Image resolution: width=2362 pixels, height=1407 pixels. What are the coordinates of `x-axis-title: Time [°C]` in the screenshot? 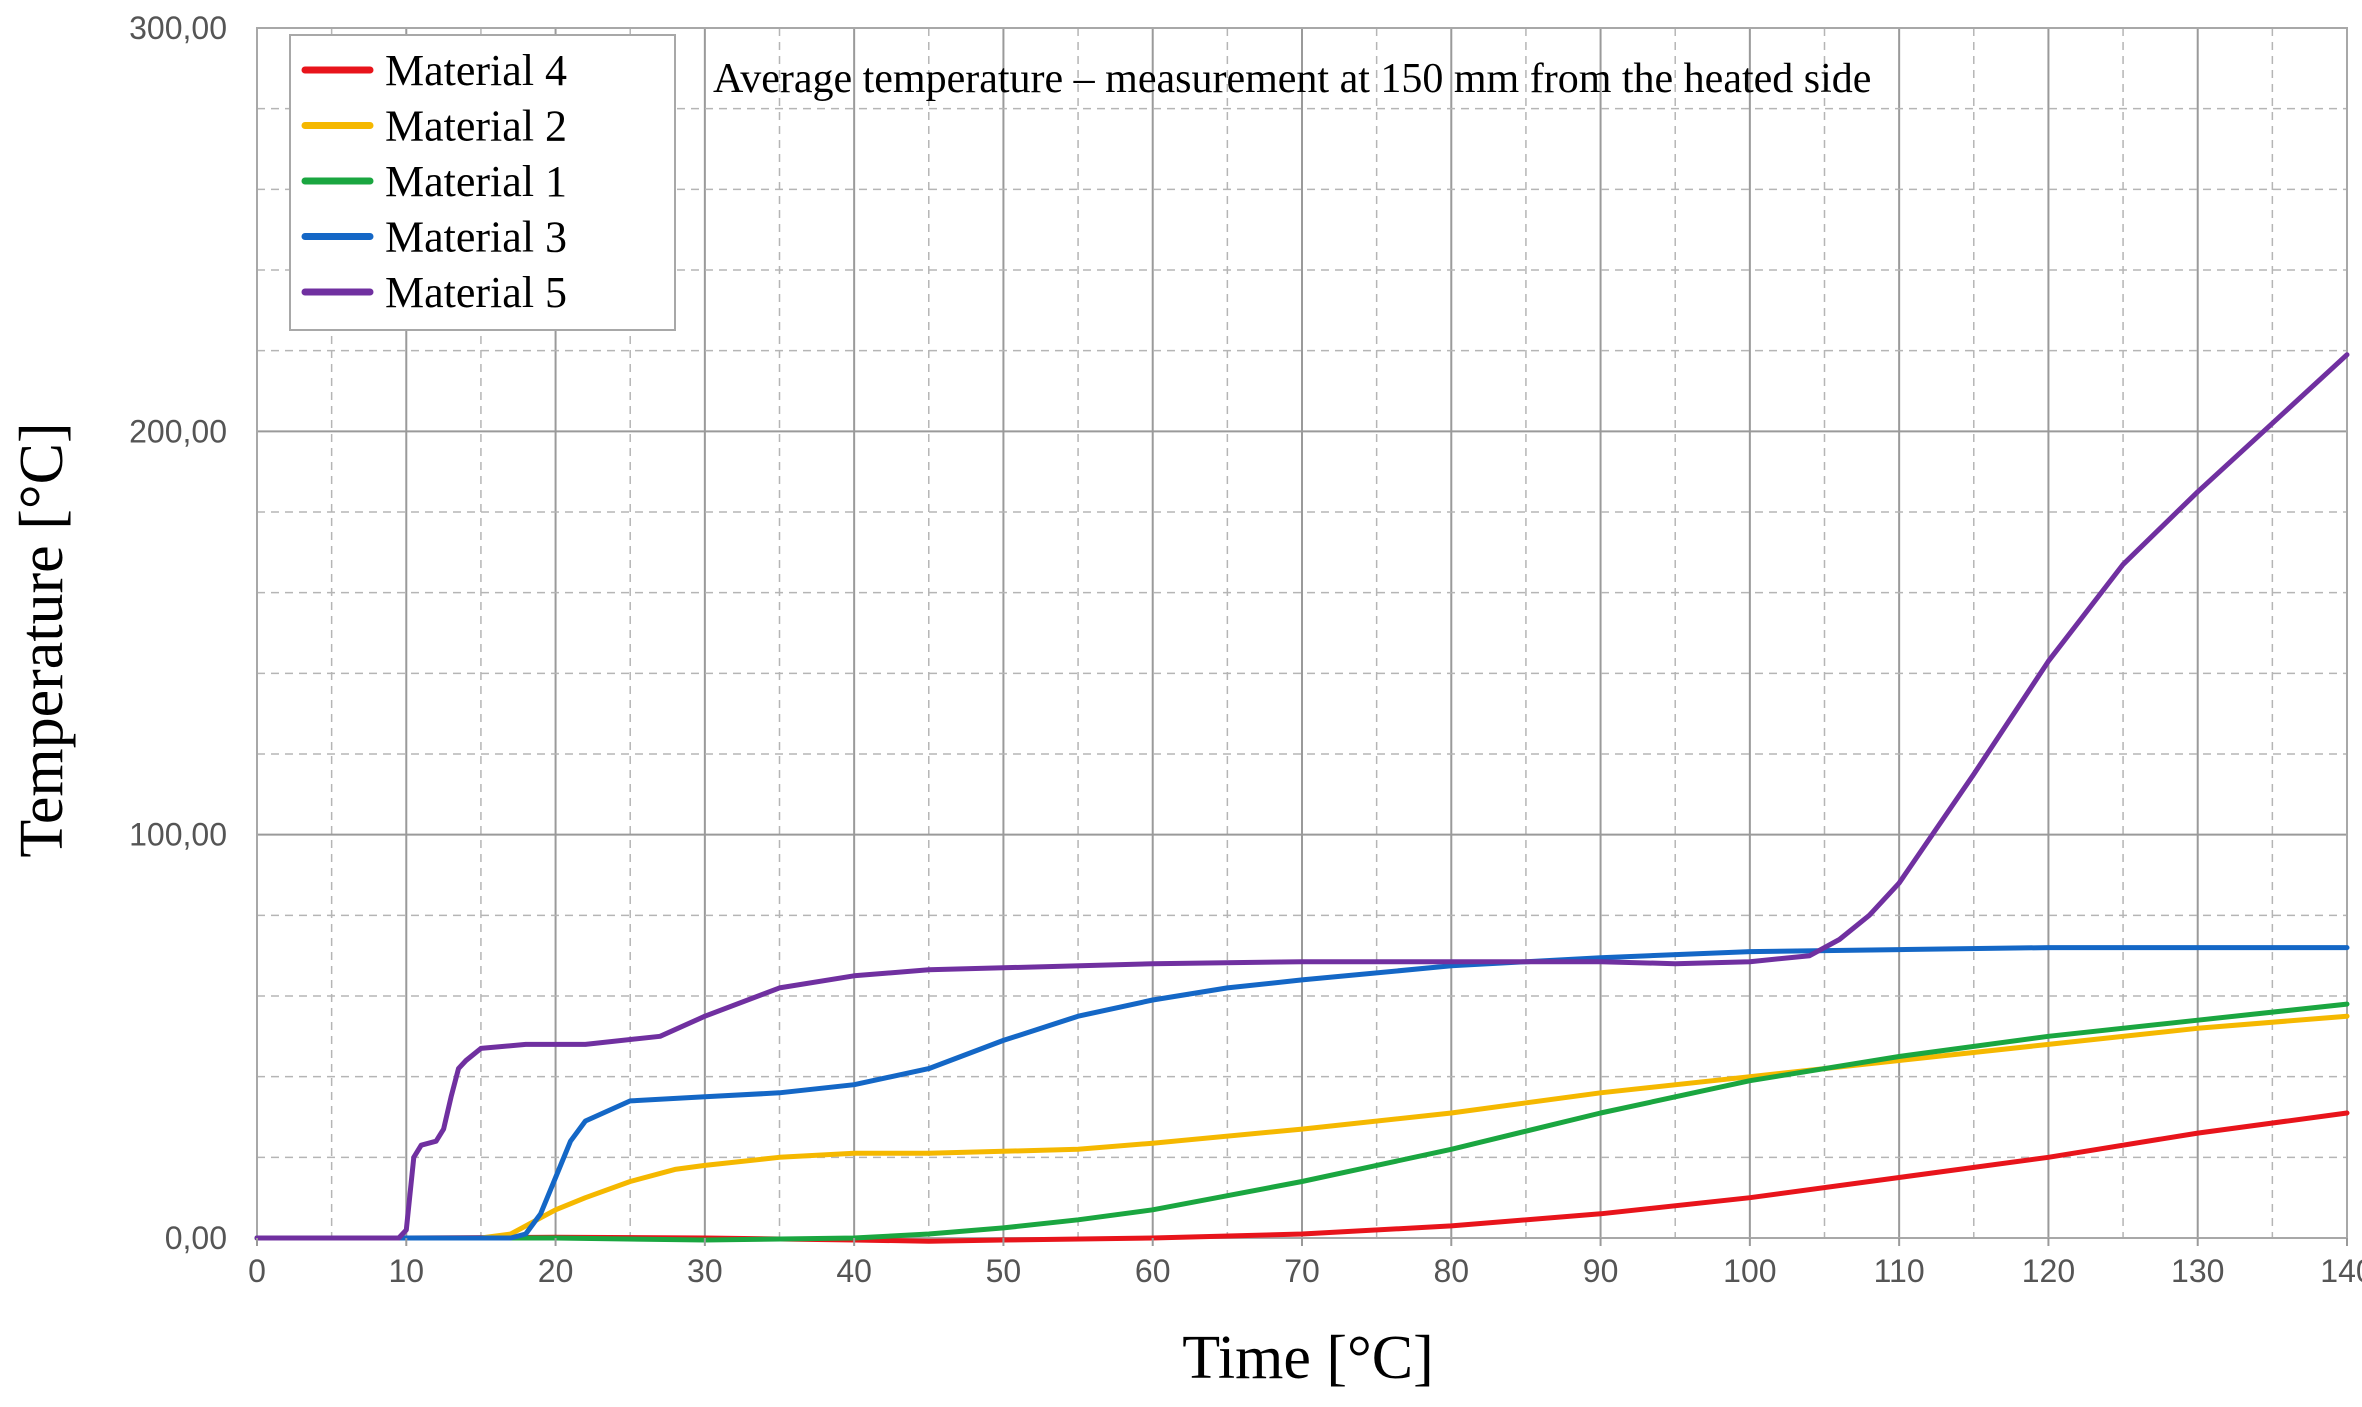 It's located at (1308, 1358).